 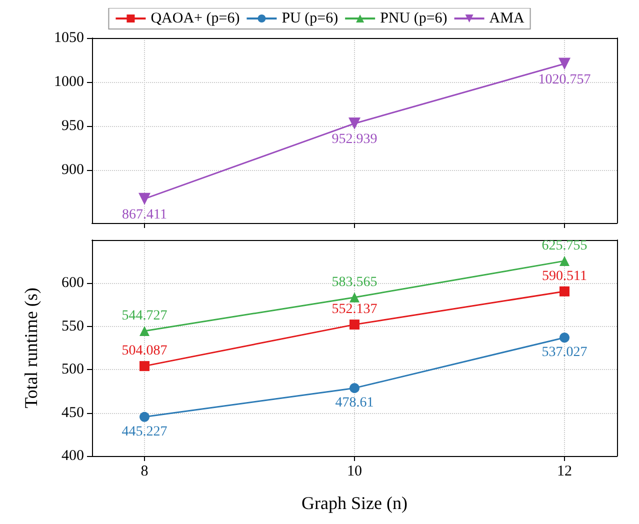 What do you see at coordinates (73, 370) in the screenshot?
I see `y-tick-label: 500` at bounding box center [73, 370].